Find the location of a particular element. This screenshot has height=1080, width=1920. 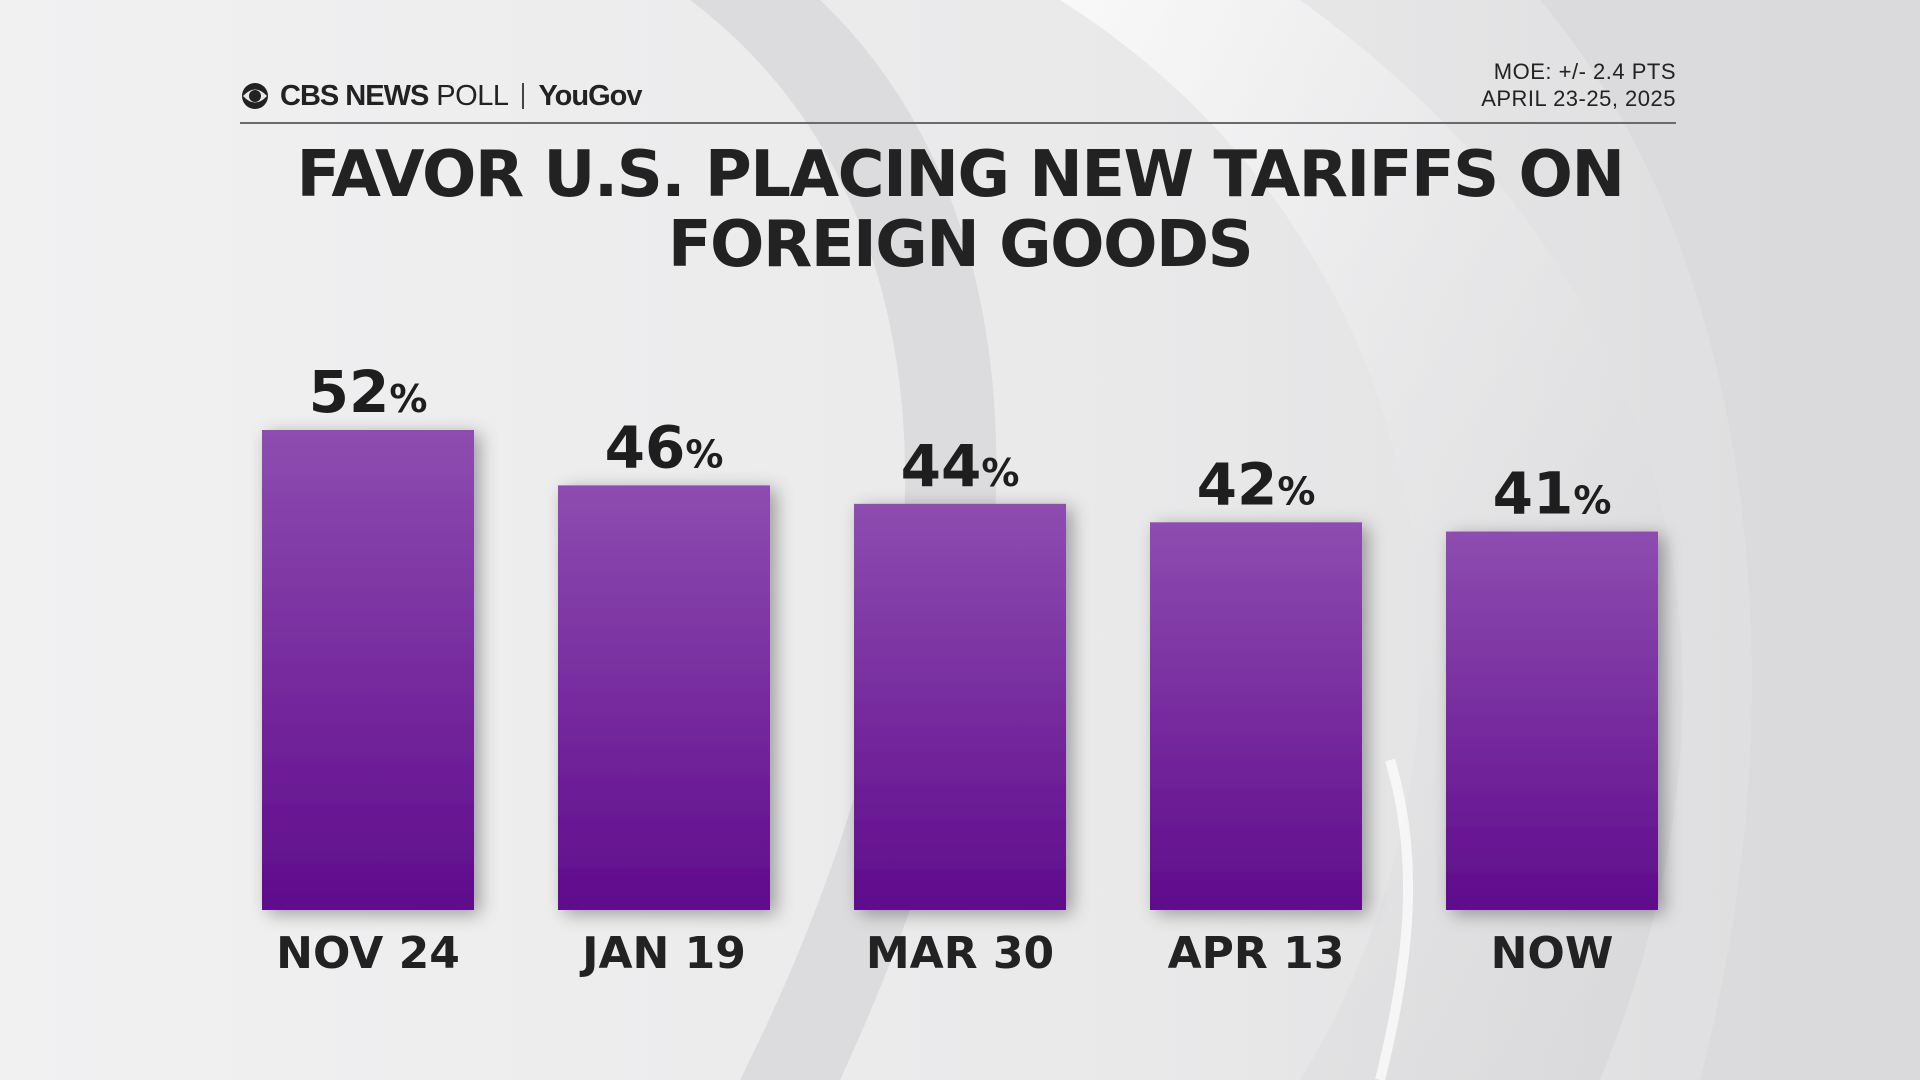

margin-of-error: MOE: +/- 2.4 PTS is located at coordinates (1584, 71).